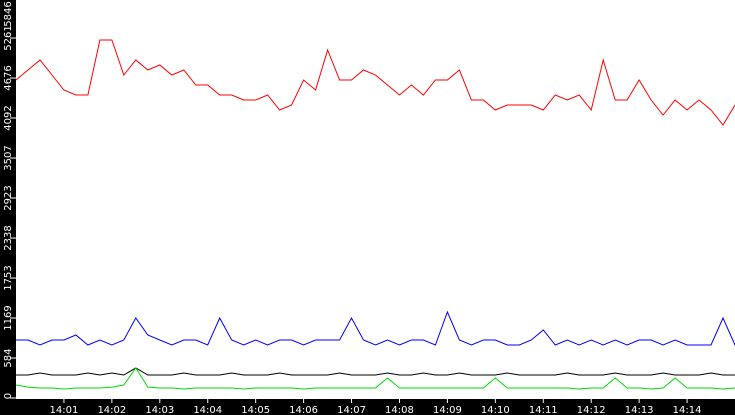 The image size is (735, 415). Describe the element at coordinates (8, 396) in the screenshot. I see `y-tick-label: 0` at that location.